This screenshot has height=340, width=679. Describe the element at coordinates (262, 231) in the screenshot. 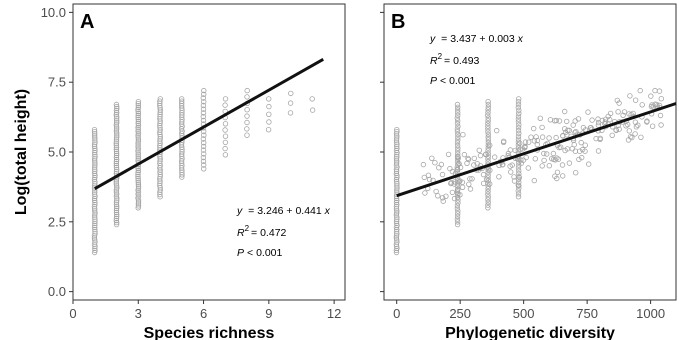

I see `svg-text:R2= 0.472: R2 = 0.472` at that location.